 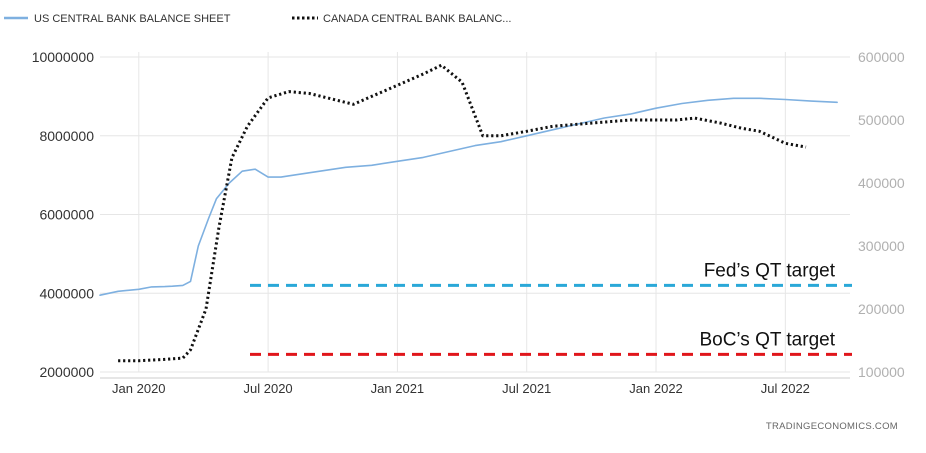 I want to click on y-left-tick-label: 2000000, so click(x=66, y=372).